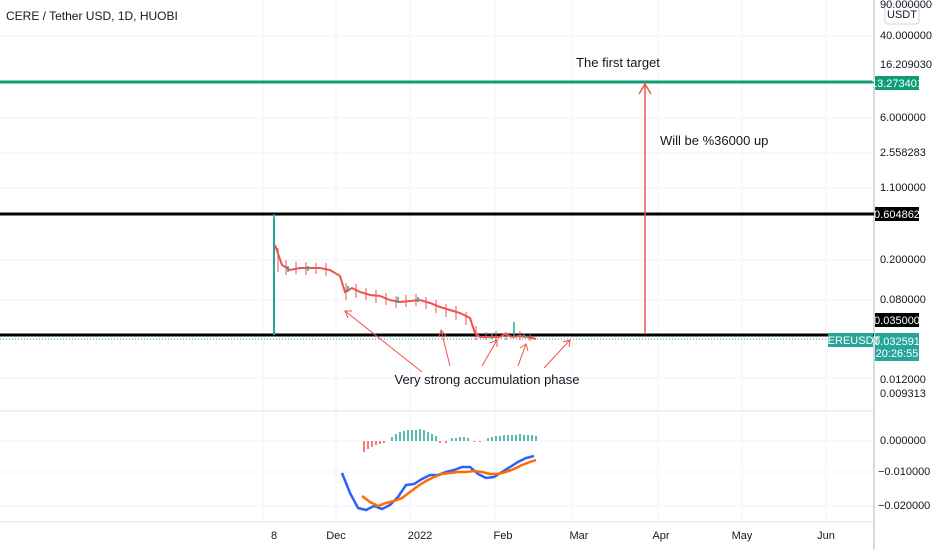 The width and height of the screenshot is (932, 550). I want to click on indicator-axis: 0.000000 −0.010000 −0.020000, so click(904, 473).